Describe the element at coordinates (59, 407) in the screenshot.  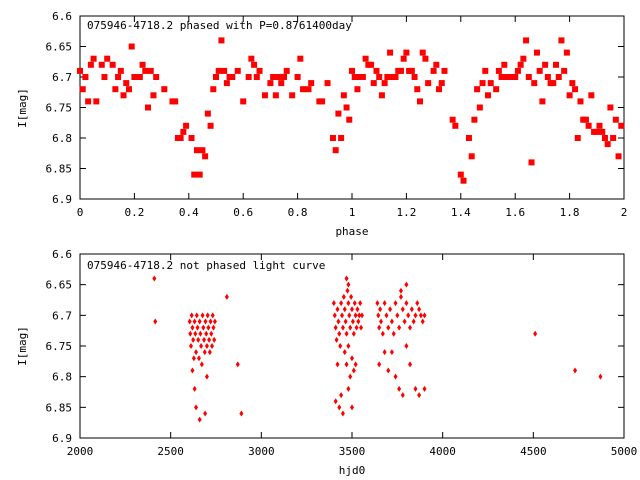
I see `y-tick-label: 6.85` at that location.